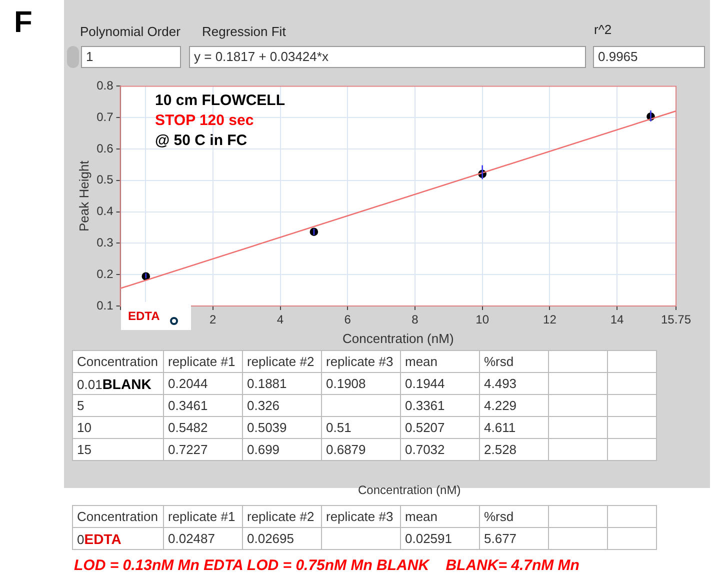 This screenshot has width=726, height=579. I want to click on x-tick-label: 14, so click(617, 319).